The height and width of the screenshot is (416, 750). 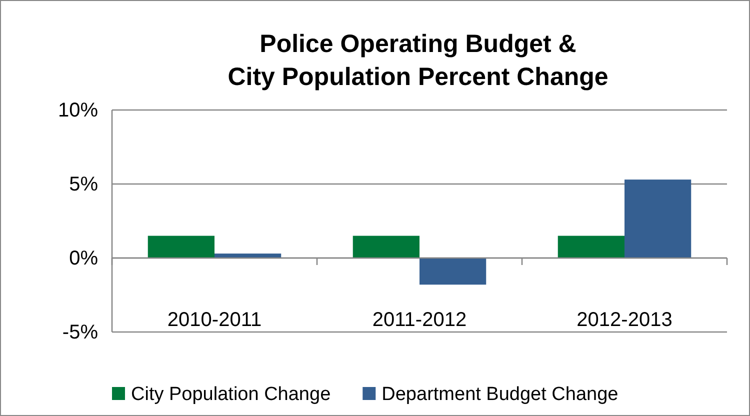 I want to click on y-tick-label: -5%, so click(x=80, y=332).